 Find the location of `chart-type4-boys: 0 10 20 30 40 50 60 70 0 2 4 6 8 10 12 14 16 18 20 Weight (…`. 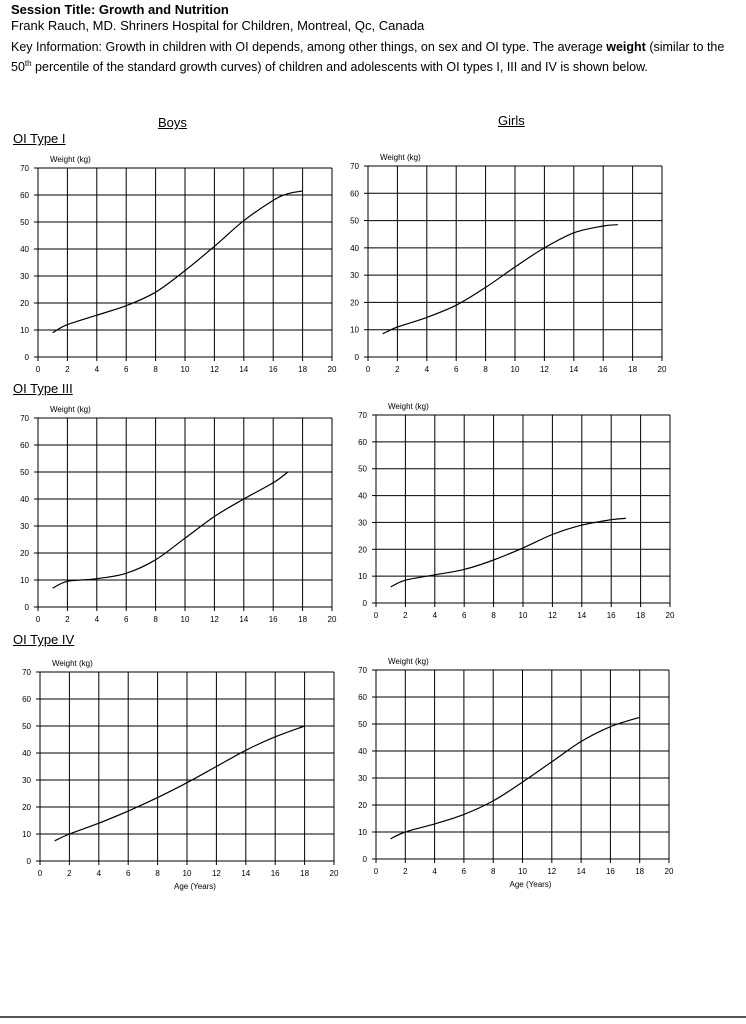

chart-type4-boys: 0 10 20 30 40 50 60 70 0 2 4 6 8 10 12 14 16 18 20 Weight (… is located at coordinates (180, 775).